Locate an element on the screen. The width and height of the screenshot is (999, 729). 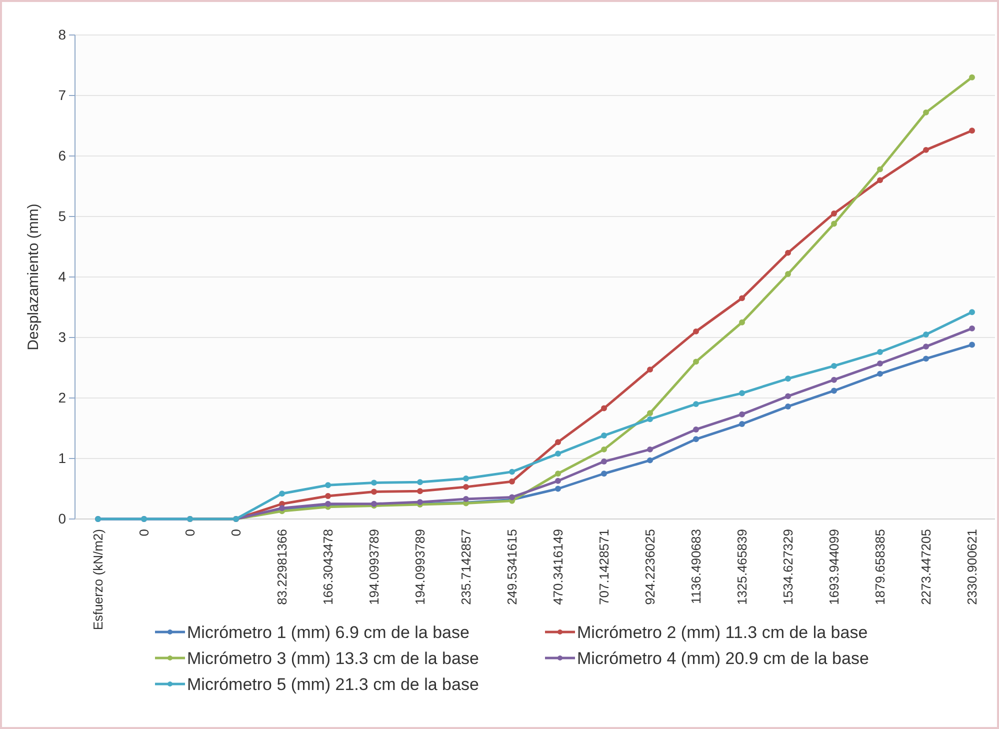
x-tick-label: 249.5341615 is located at coordinates (512, 567).